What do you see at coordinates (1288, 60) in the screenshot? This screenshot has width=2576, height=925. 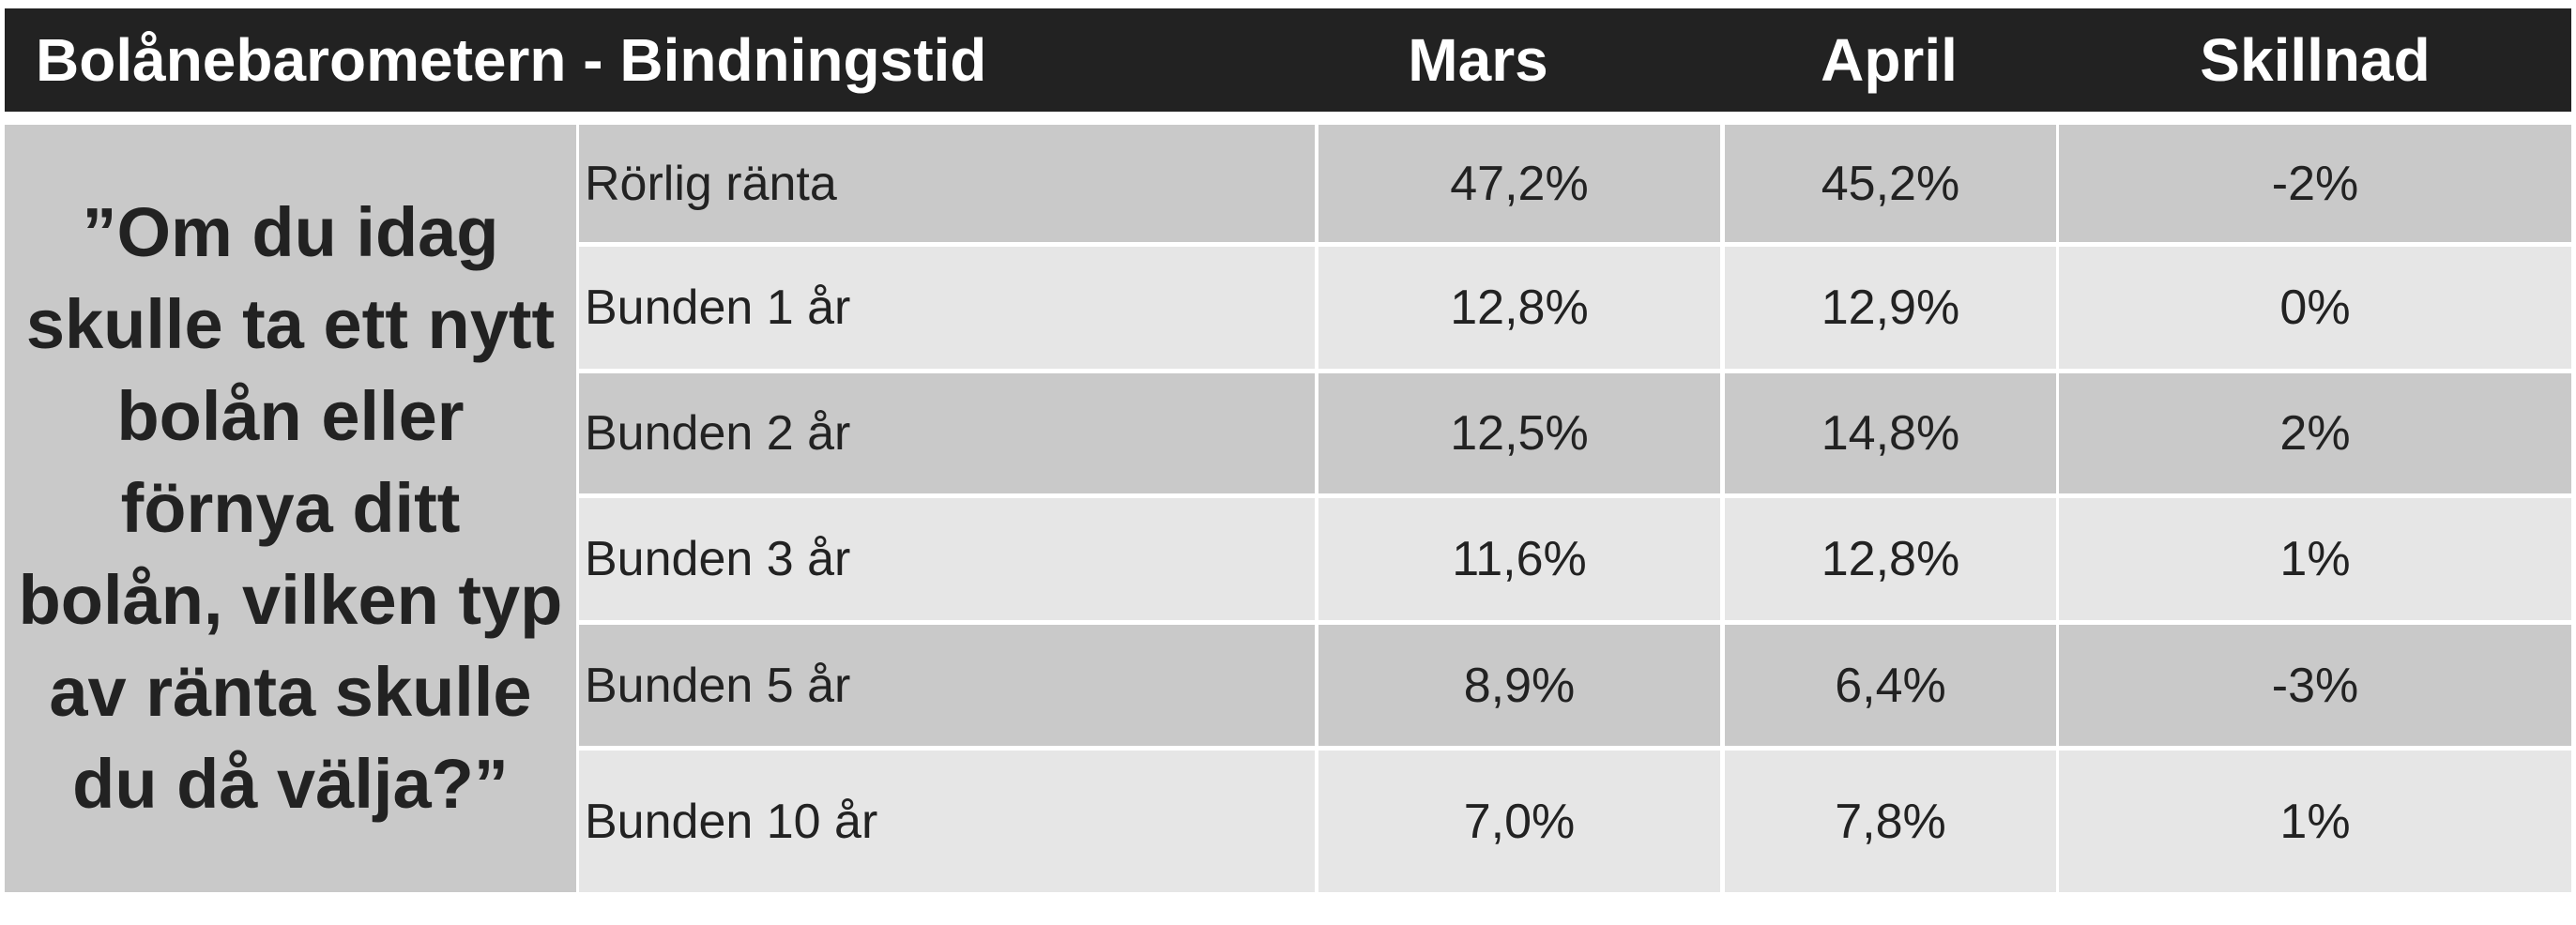 I see `header-bar` at bounding box center [1288, 60].